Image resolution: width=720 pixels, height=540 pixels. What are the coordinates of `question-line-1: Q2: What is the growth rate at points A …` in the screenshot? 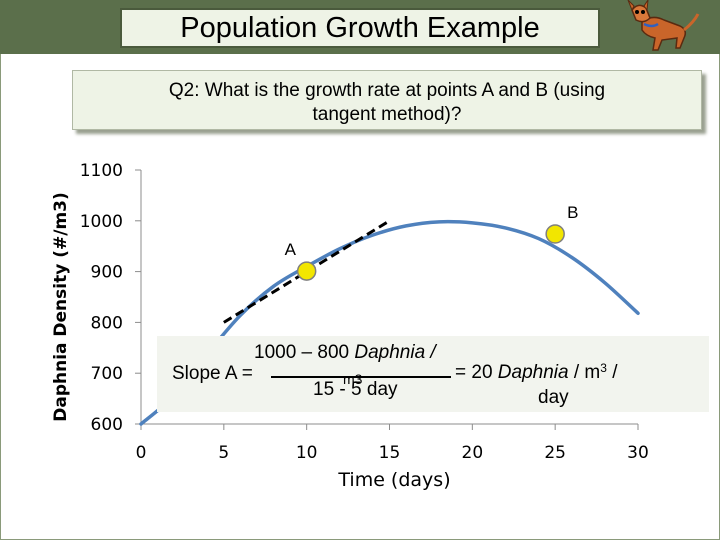 It's located at (387, 90).